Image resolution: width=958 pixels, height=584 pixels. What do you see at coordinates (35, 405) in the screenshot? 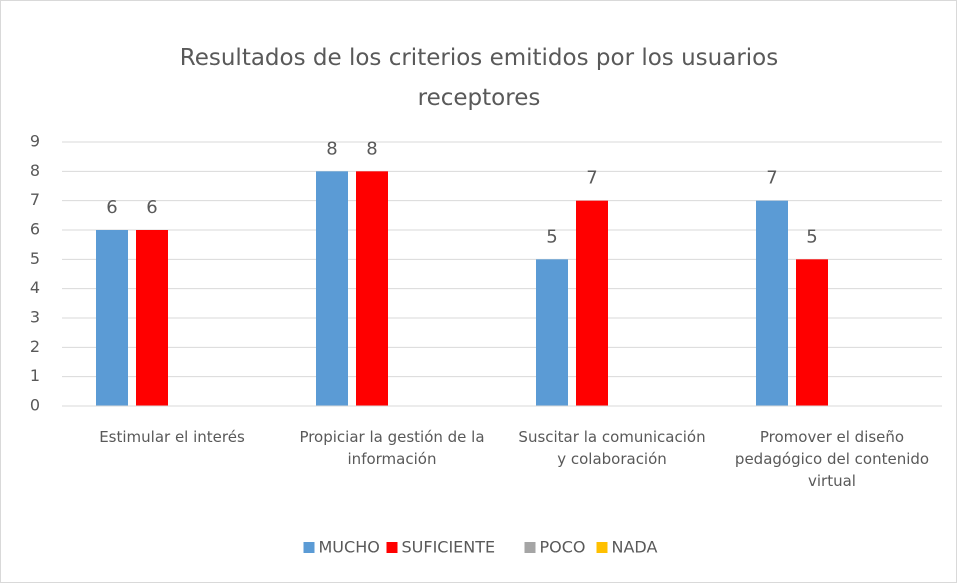
I see `y-tick-label: 0` at bounding box center [35, 405].